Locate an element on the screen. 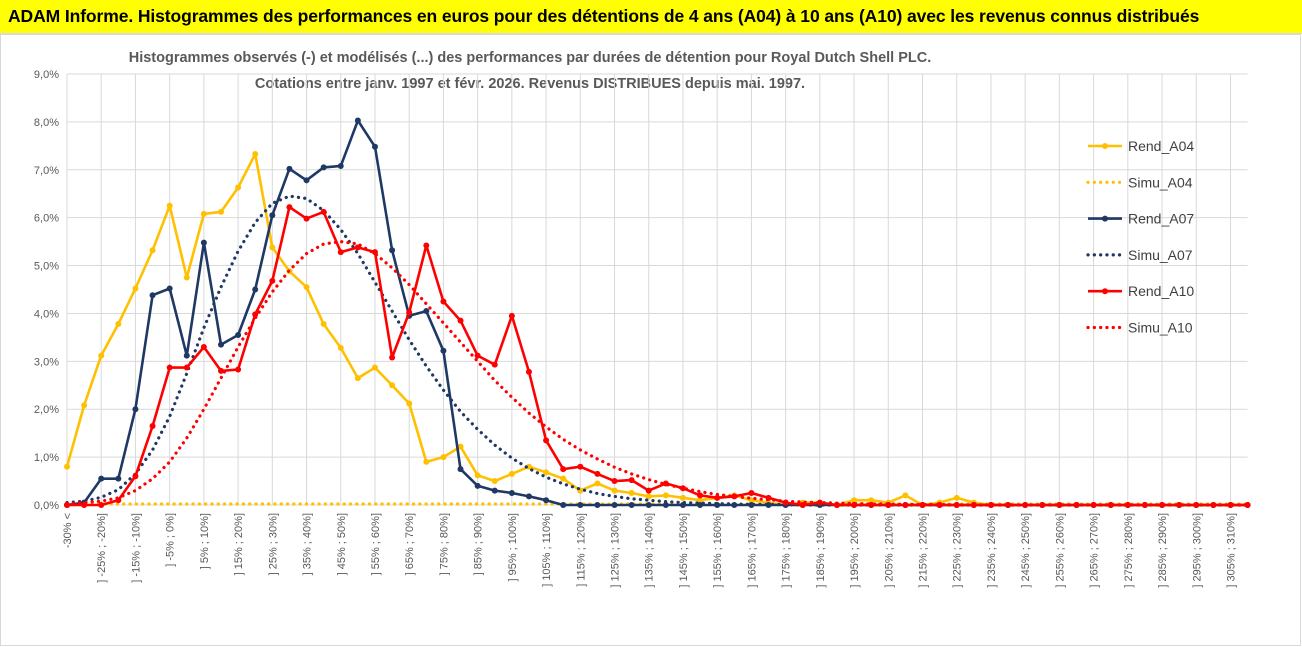 The width and height of the screenshot is (1302, 647). x-tick-label: ] 35% ; 40%] is located at coordinates (308, 544).